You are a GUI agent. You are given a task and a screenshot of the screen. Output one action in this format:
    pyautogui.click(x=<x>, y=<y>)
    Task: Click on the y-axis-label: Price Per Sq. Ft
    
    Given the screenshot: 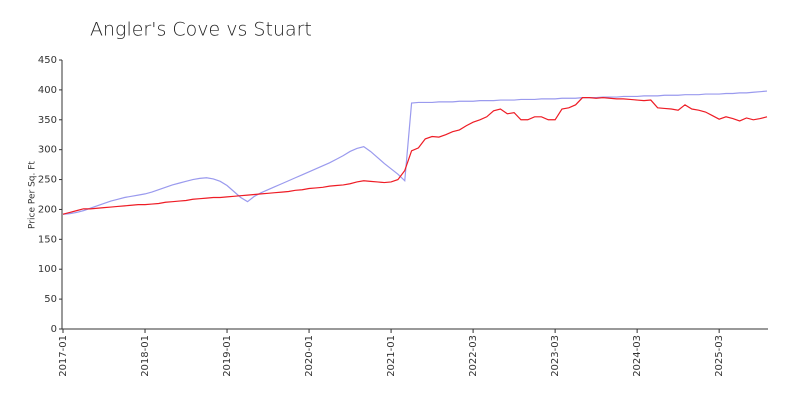 What is the action you would take?
    pyautogui.click(x=33, y=195)
    